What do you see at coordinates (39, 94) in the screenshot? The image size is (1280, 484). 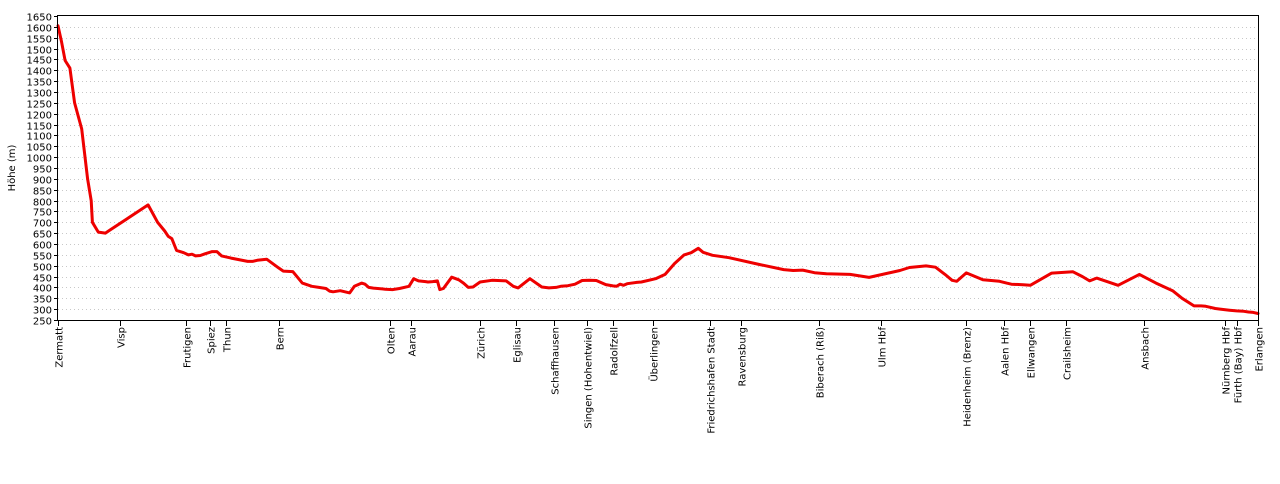 I see `y-tick-label: 1300` at bounding box center [39, 94].